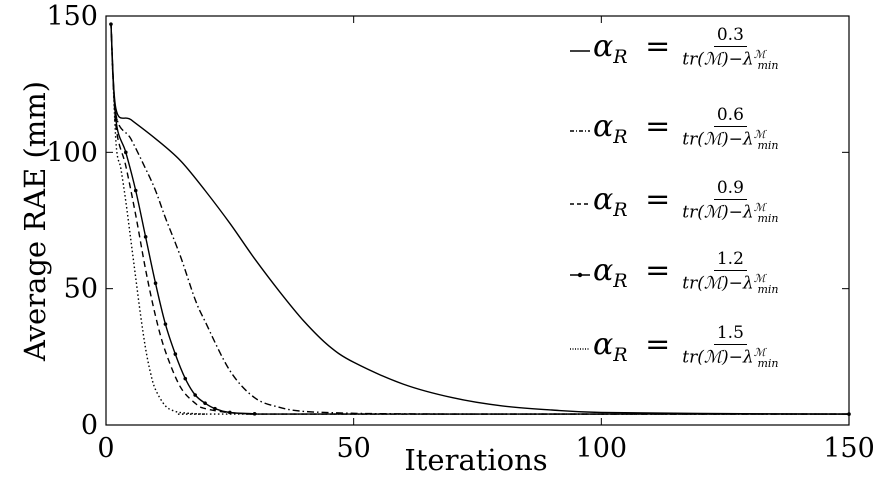  What do you see at coordinates (730, 334) in the screenshot?
I see `legend-numerator: 1.5` at bounding box center [730, 334].